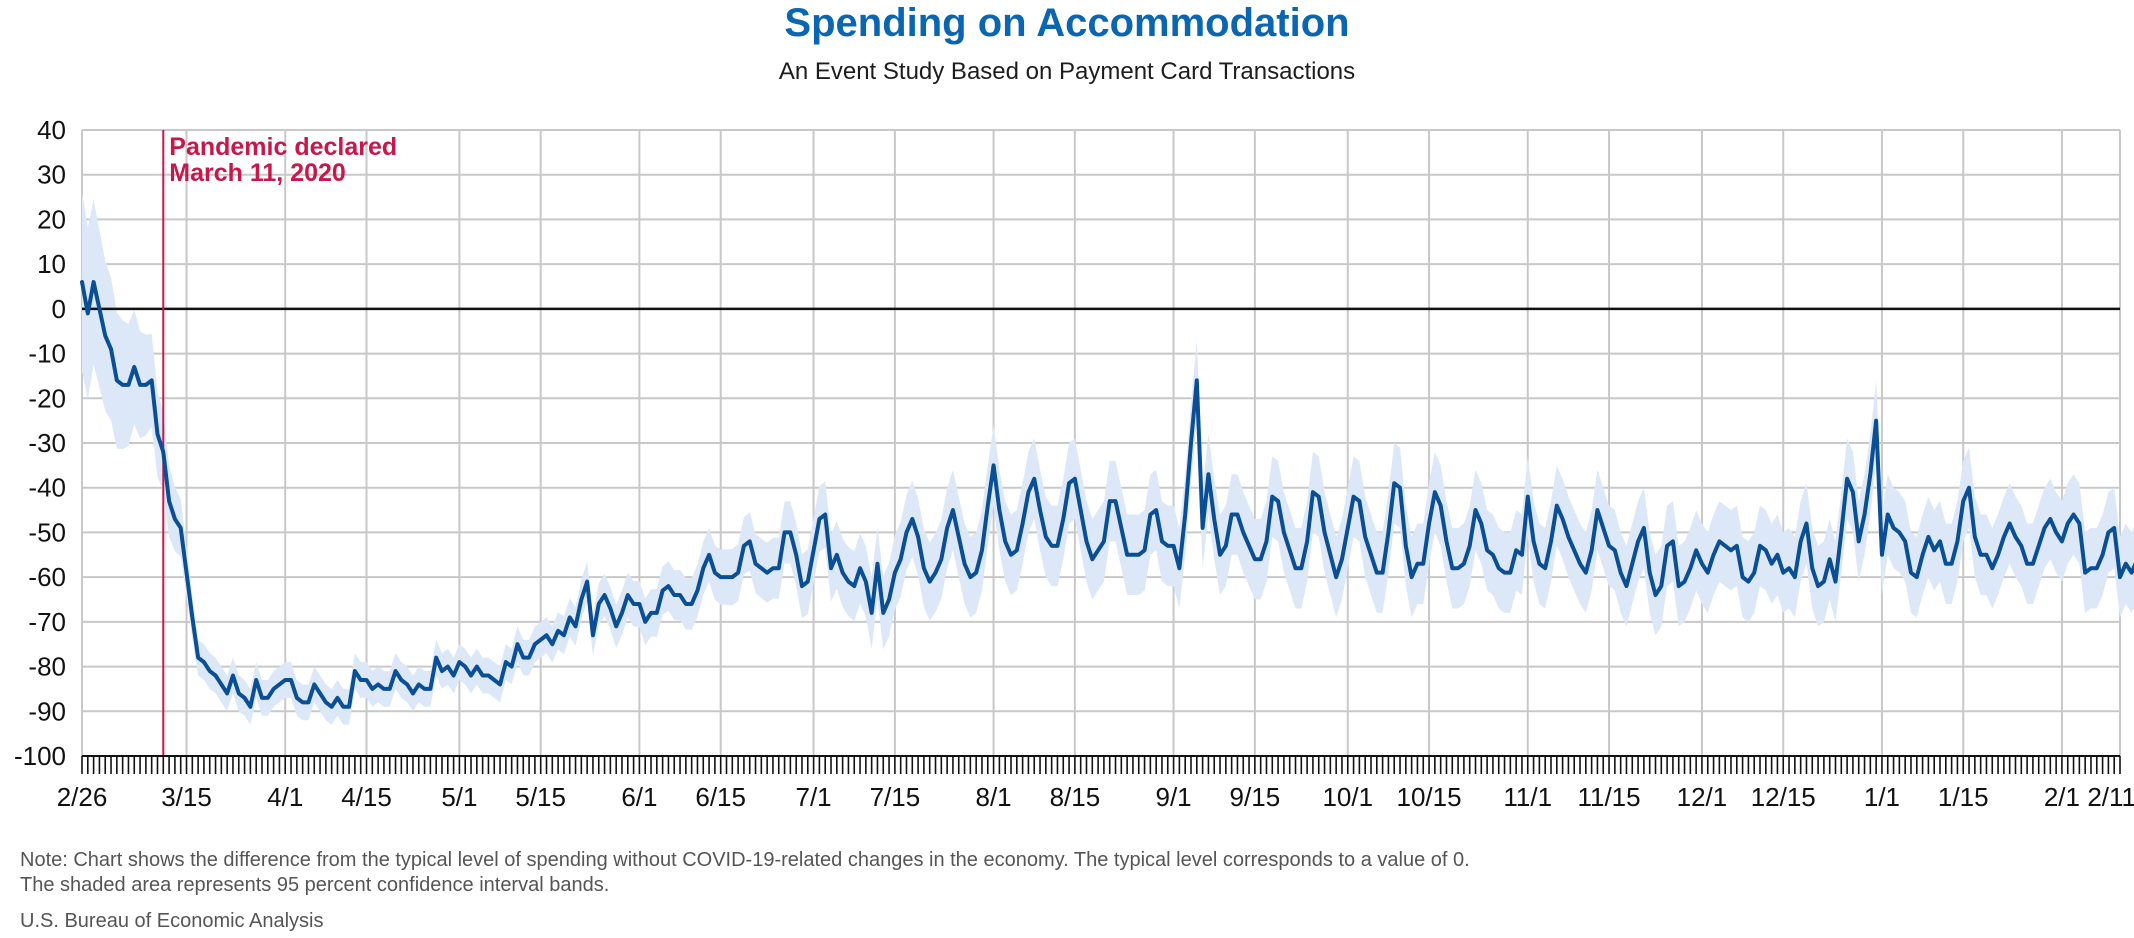 This screenshot has width=2134, height=938. What do you see at coordinates (47, 532) in the screenshot?
I see `y-tick-label: -50` at bounding box center [47, 532].